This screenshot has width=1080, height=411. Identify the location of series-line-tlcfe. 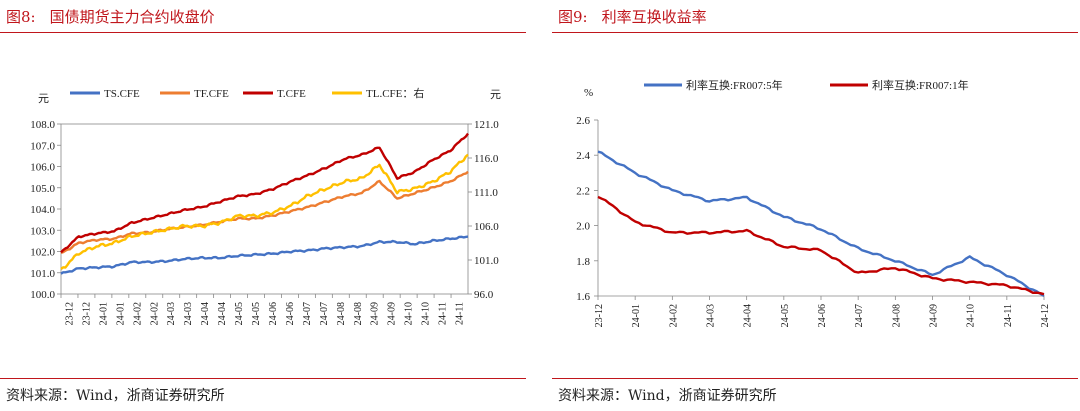
(264, 211).